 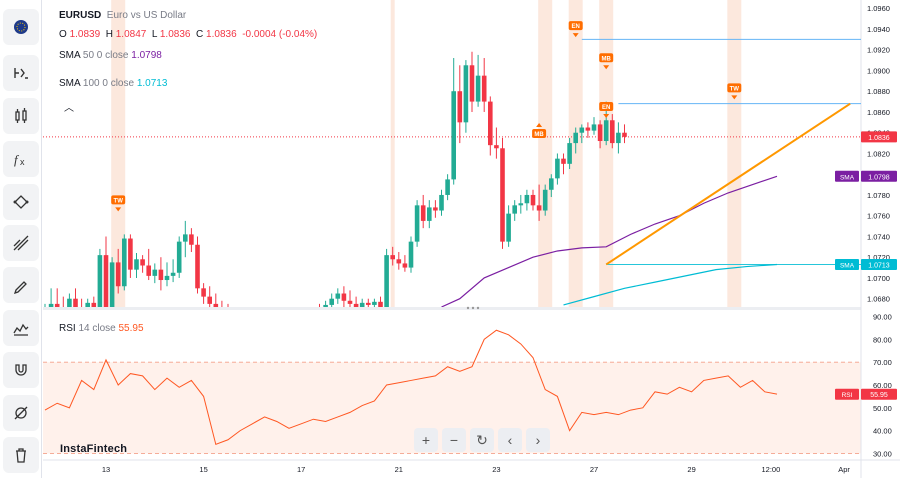 What do you see at coordinates (21, 413) in the screenshot?
I see `hide-drawings-icon` at bounding box center [21, 413].